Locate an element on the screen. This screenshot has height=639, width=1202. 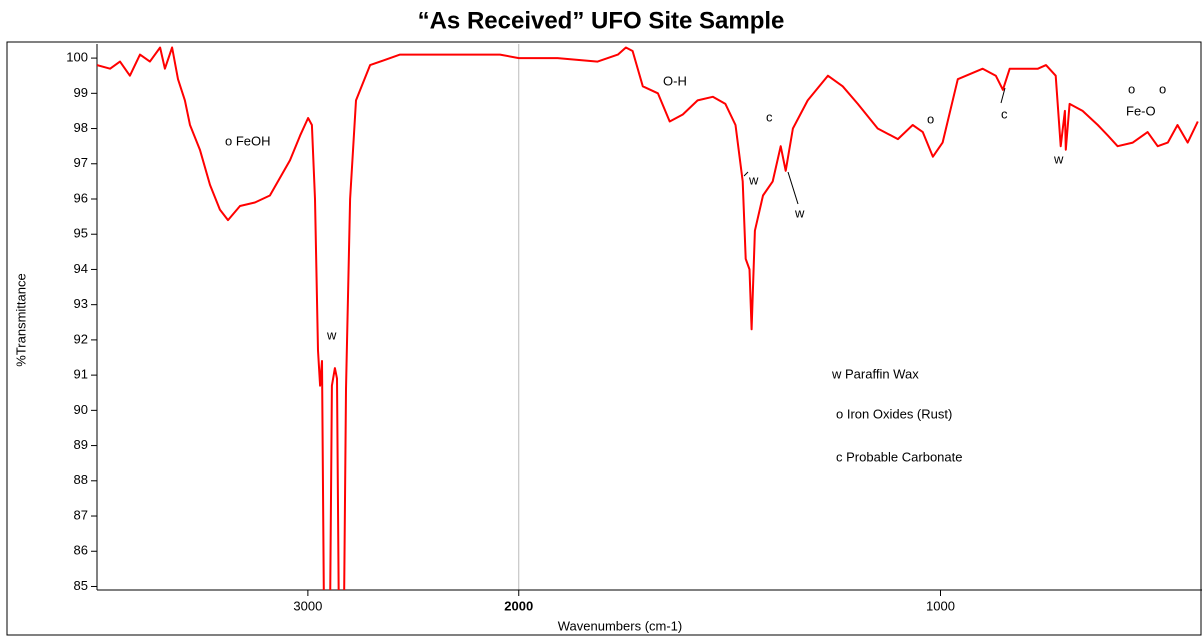
y-tick-label: 94 is located at coordinates (81, 268).